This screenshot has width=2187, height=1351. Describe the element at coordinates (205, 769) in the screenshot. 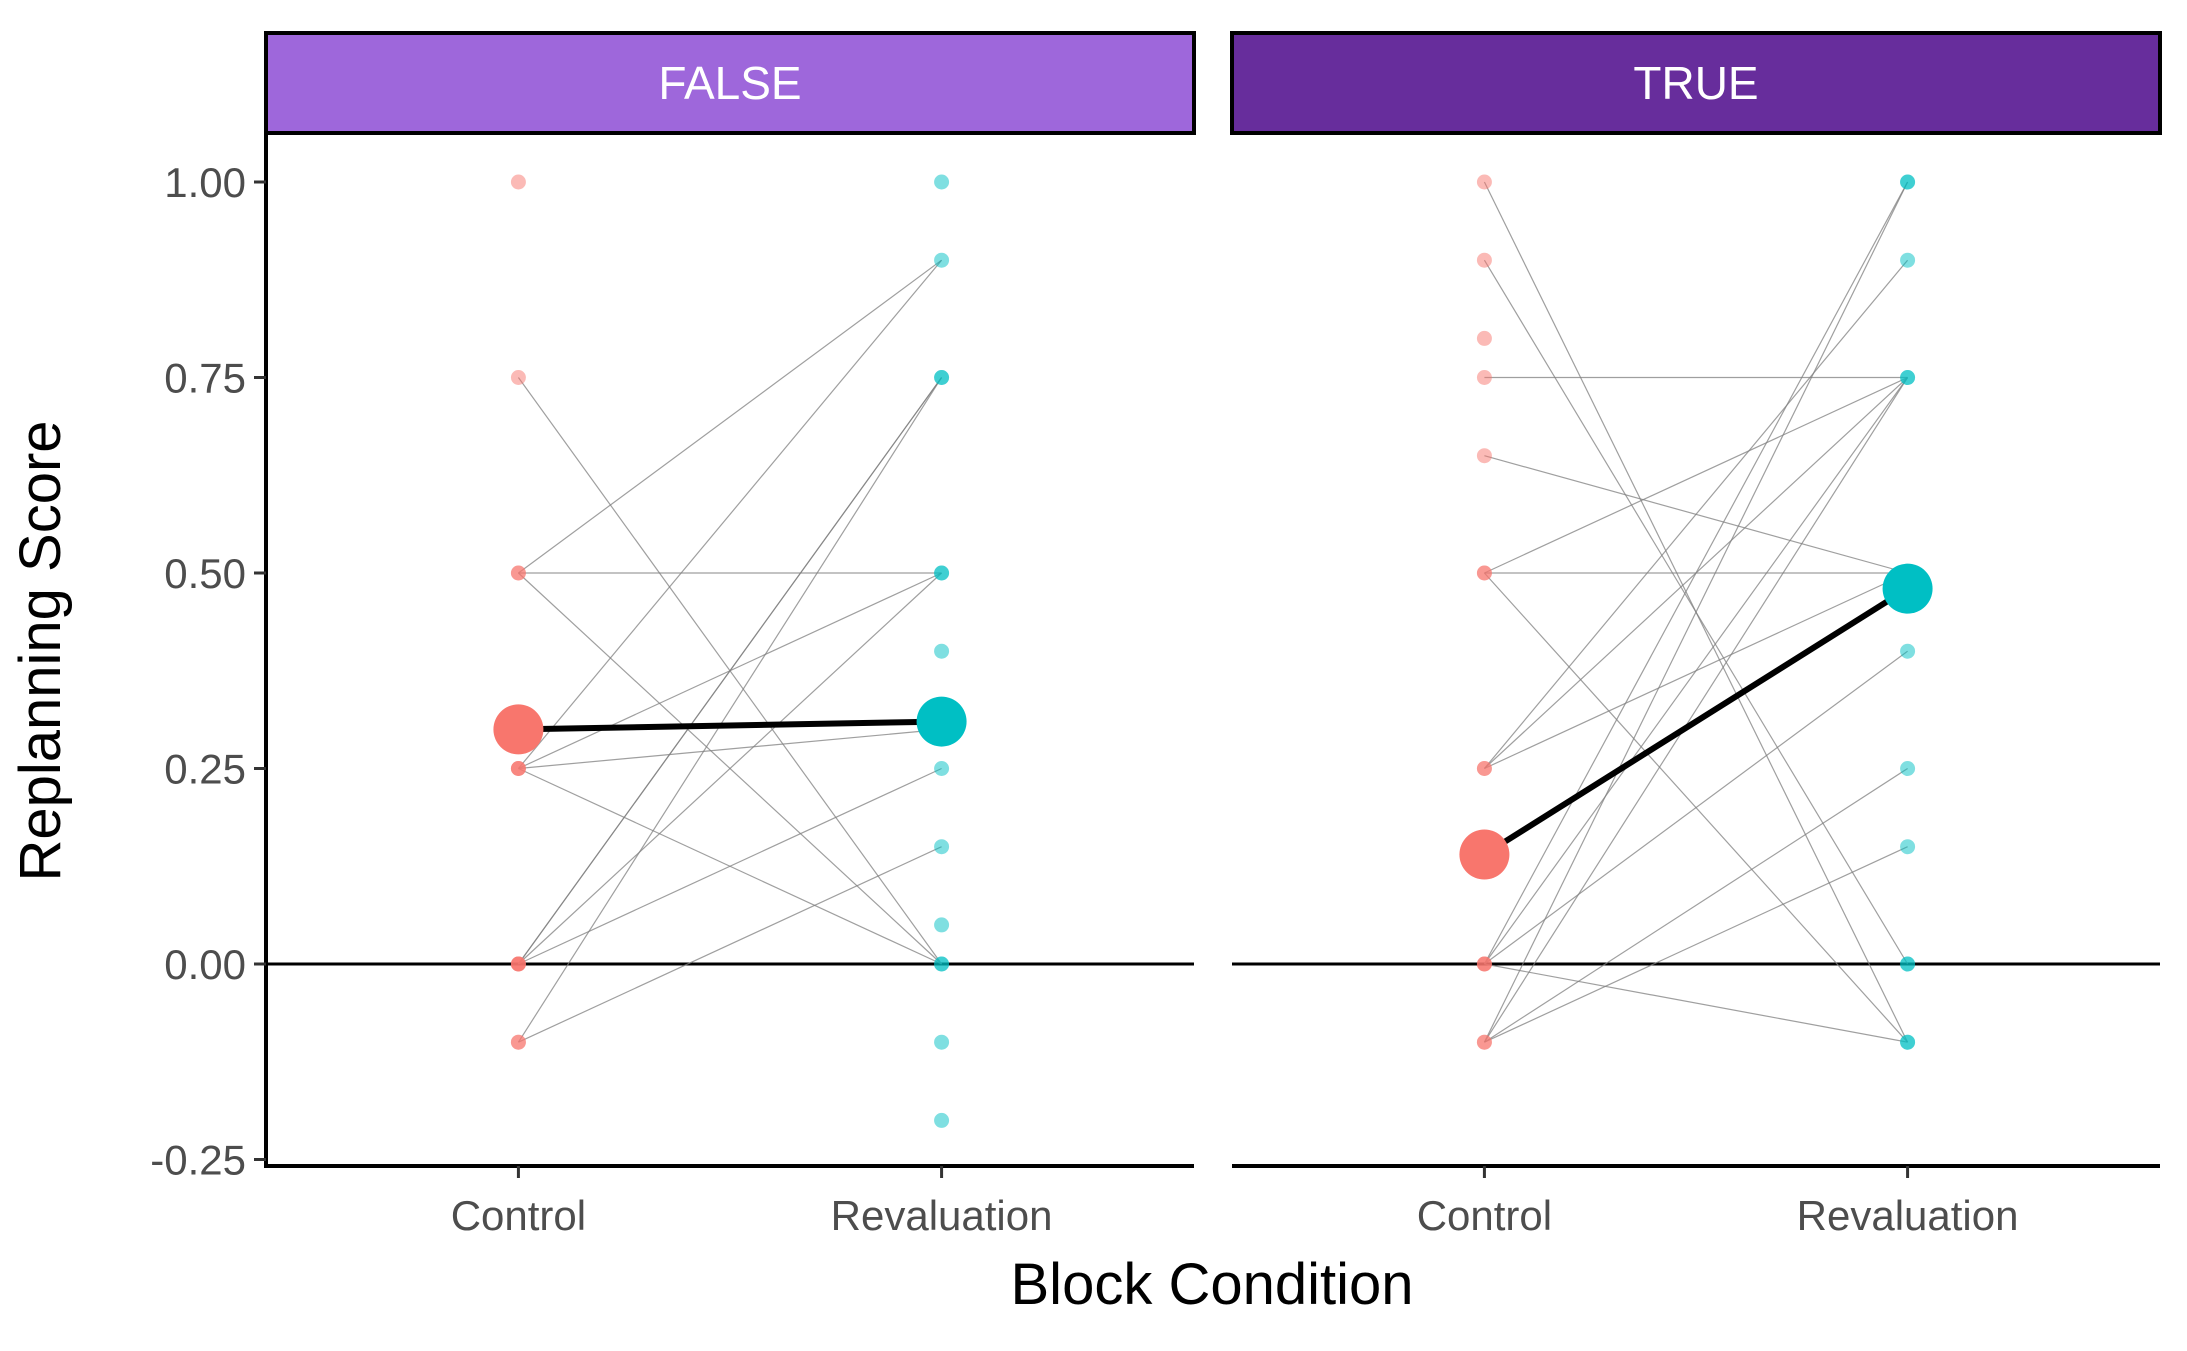

I see `y-tick-label: 0.25` at that location.